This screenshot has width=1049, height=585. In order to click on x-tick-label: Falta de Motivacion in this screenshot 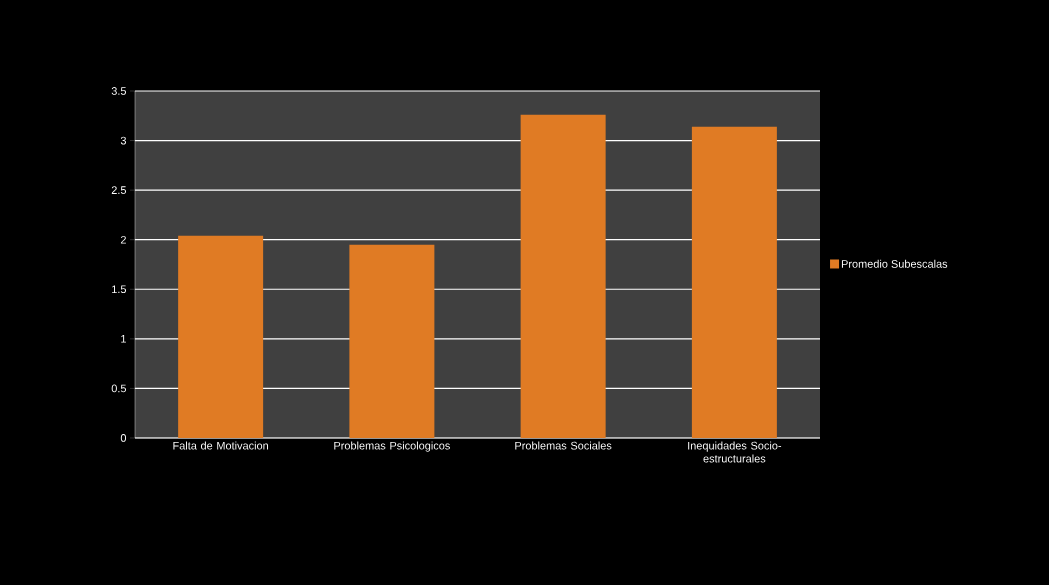, I will do `click(221, 445)`.